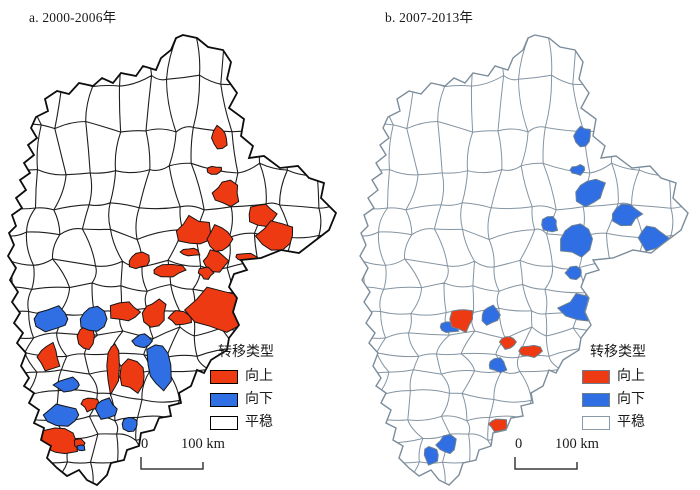 The image size is (700, 490). Describe the element at coordinates (429, 17) in the screenshot. I see `panel-b-title: b. 2007-2013年` at that location.